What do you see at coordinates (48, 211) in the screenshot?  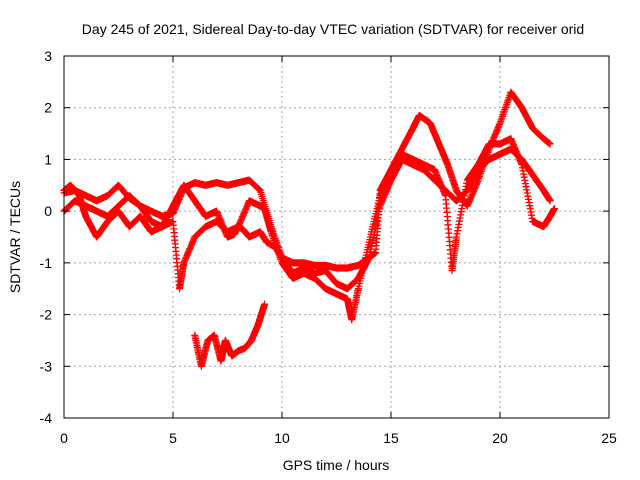 I see `y-tick-label: 0` at bounding box center [48, 211].